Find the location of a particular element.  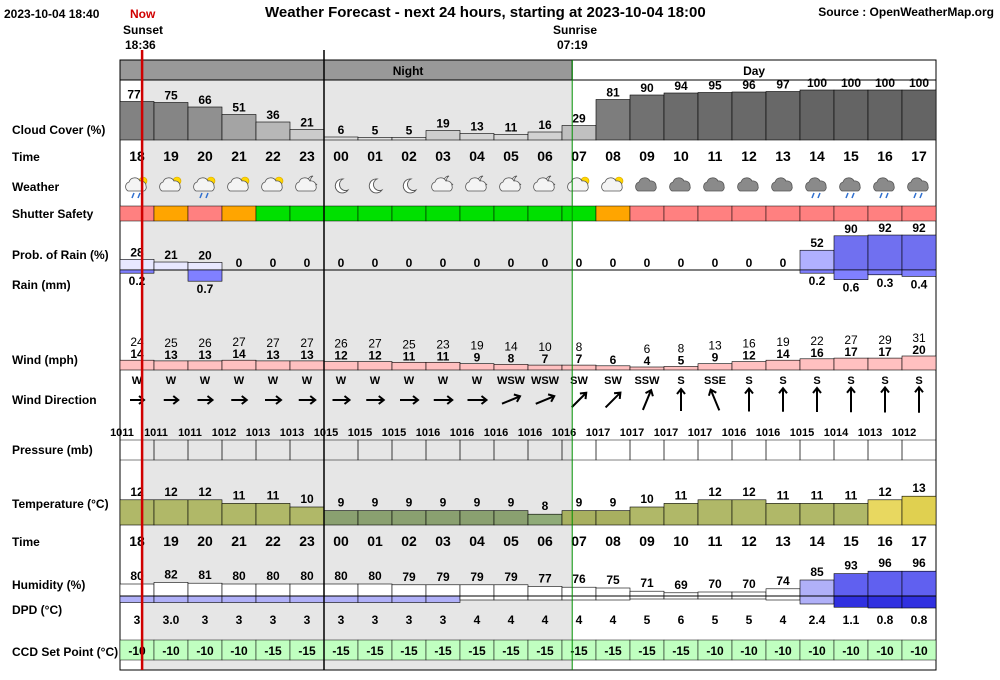

pressure-value: 1017 is located at coordinates (598, 433).